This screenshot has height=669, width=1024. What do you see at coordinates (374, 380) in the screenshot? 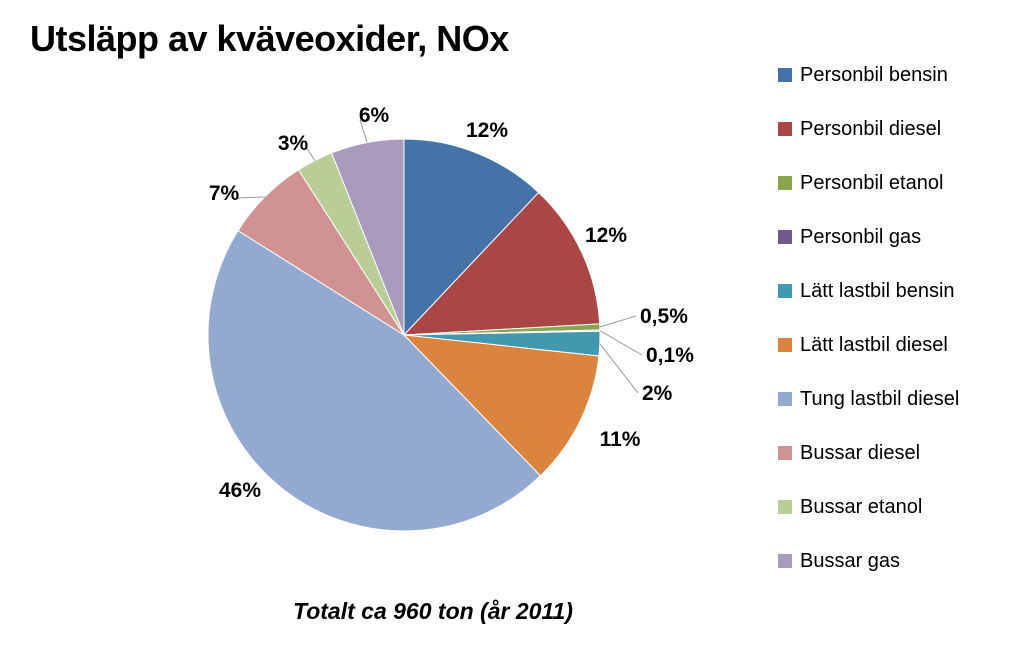
I see `pie-slice-tung-lastbil-diesel` at bounding box center [374, 380].